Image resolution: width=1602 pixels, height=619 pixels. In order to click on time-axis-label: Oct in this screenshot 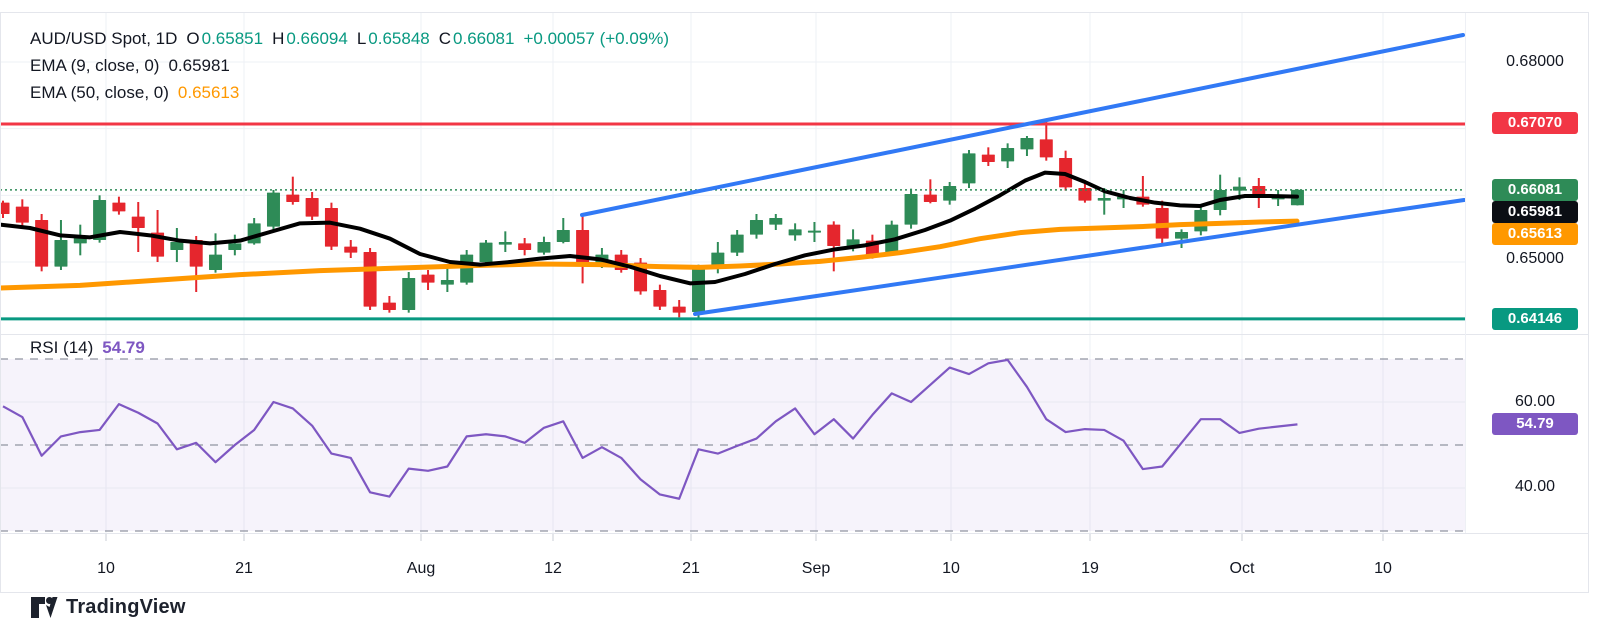, I will do `click(1242, 568)`.